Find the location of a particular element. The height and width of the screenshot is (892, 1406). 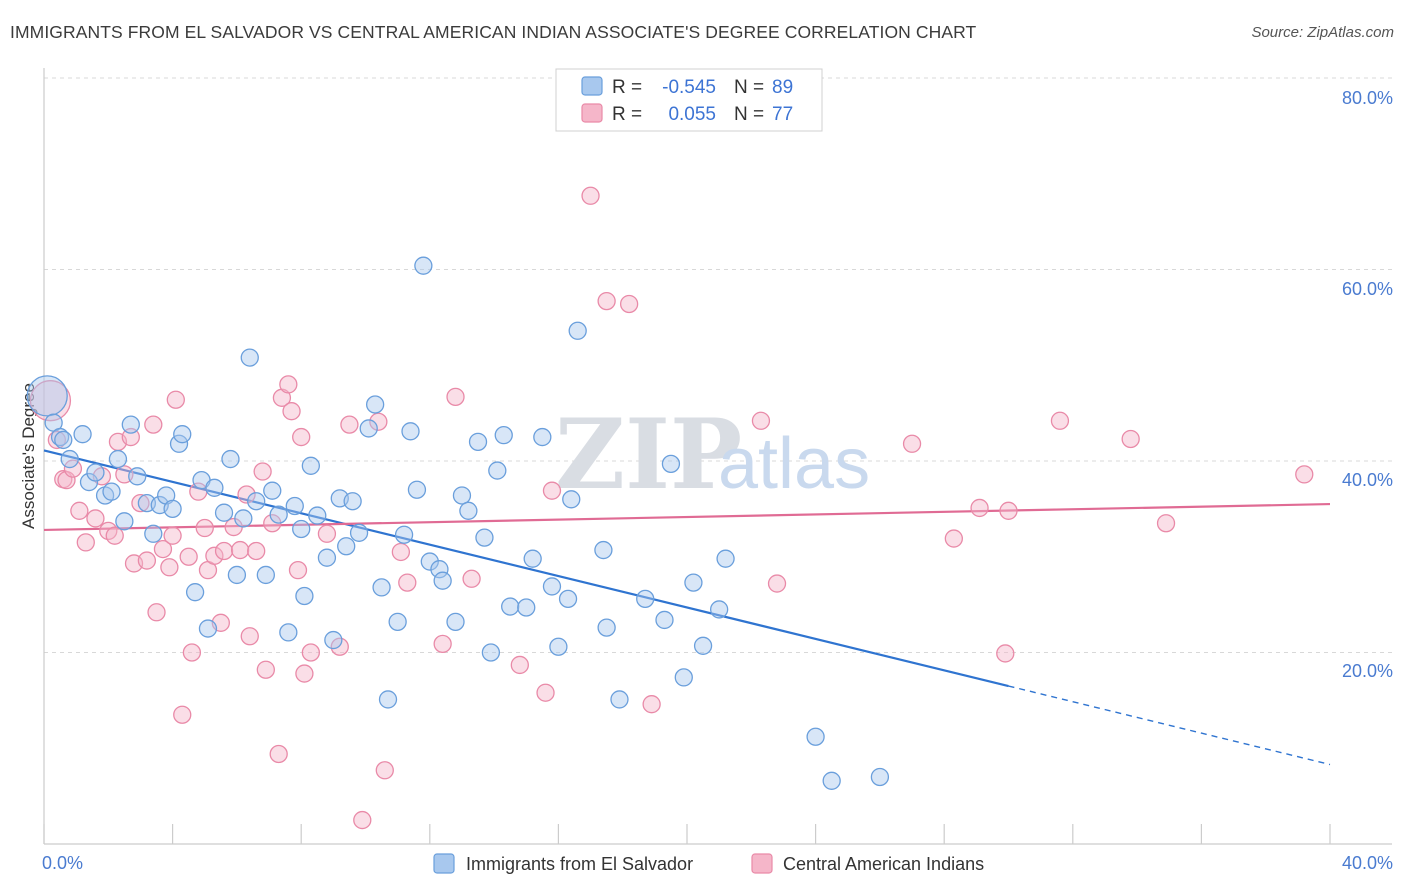

central-american-indians-trend-line is located at coordinates (687, 517).